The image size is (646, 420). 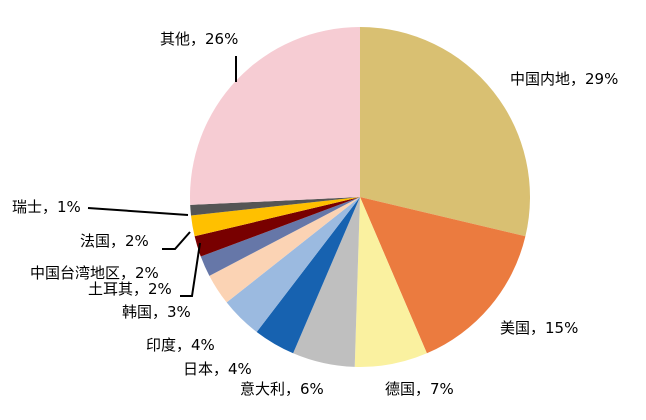 What do you see at coordinates (199, 39) in the screenshot?
I see `slice-label-11: 其他，26%` at bounding box center [199, 39].